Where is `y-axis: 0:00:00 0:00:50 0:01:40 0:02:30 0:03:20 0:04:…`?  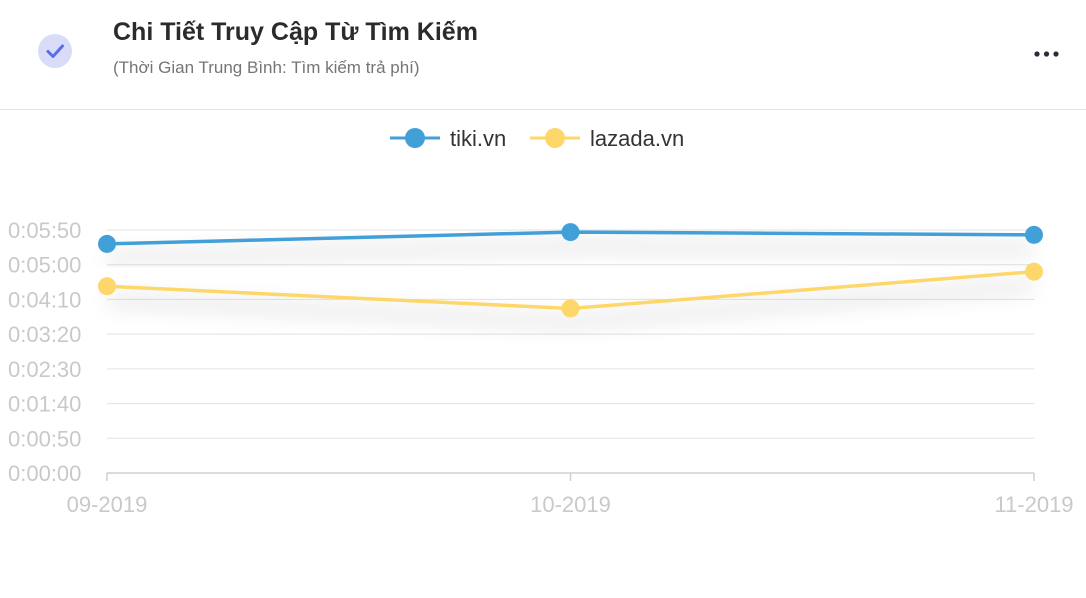 y-axis: 0:00:00 0:00:50 0:01:40 0:02:30 0:03:20 0:04:… is located at coordinates (44, 352).